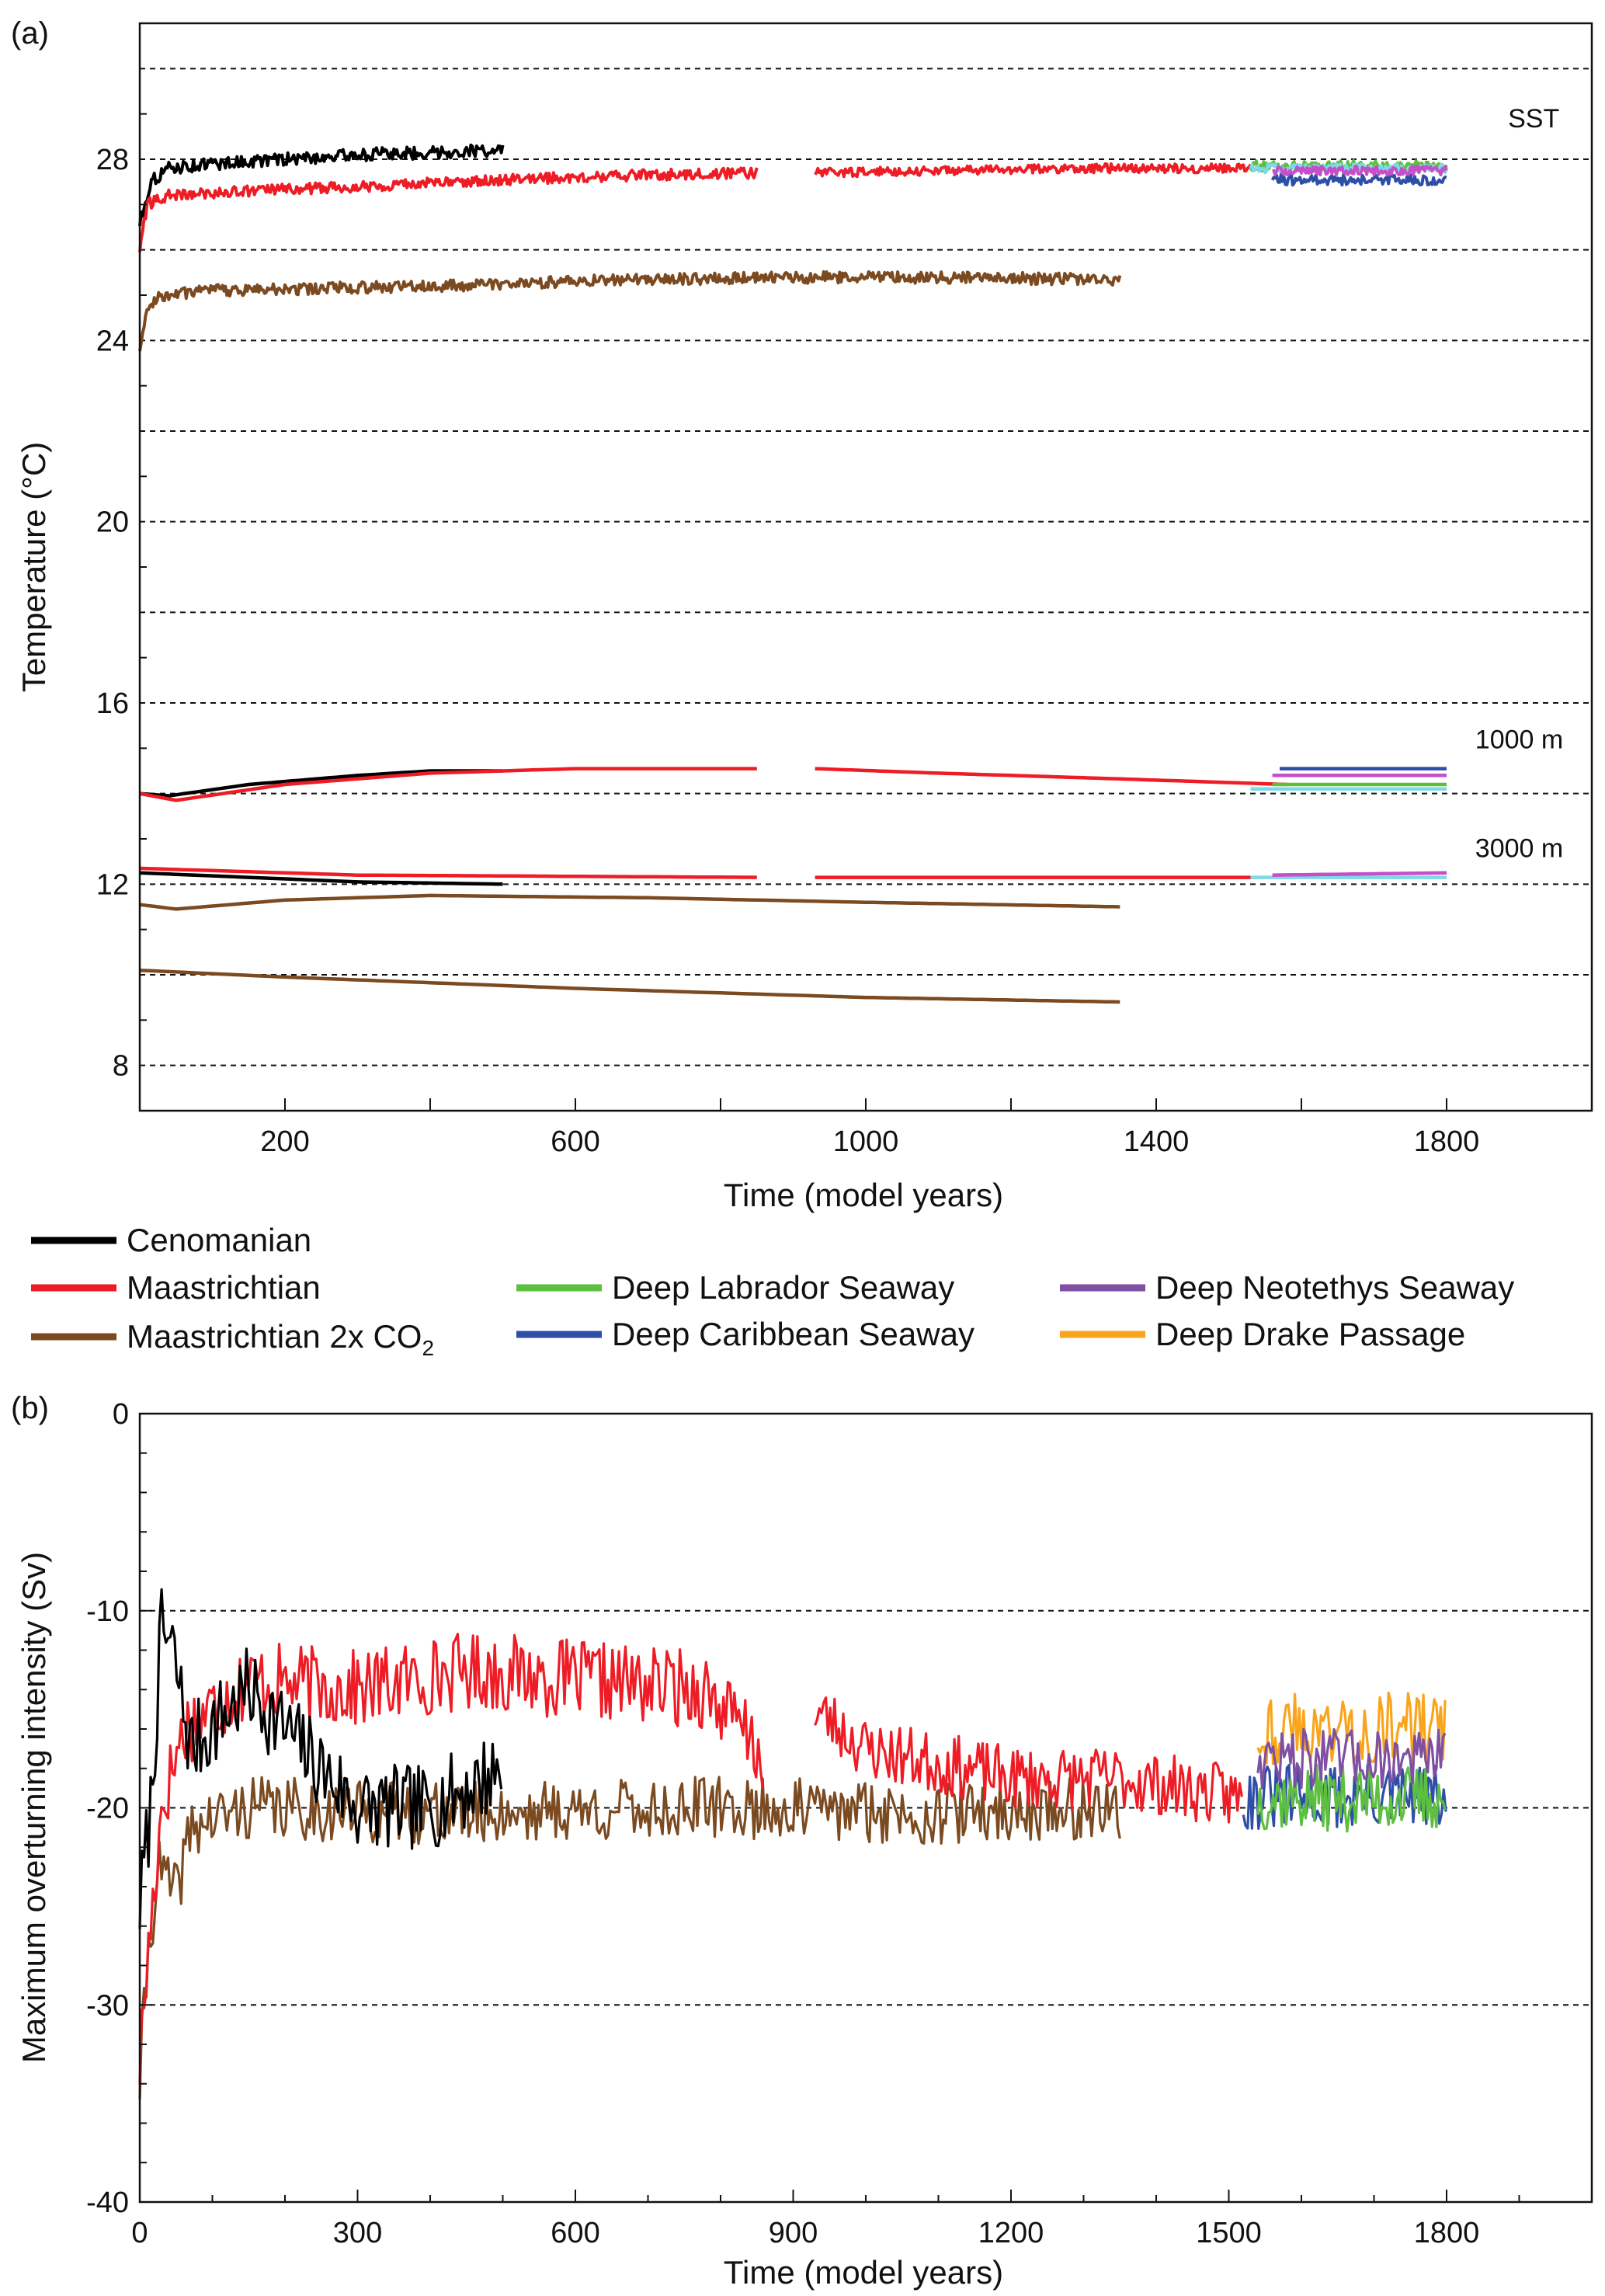 This screenshot has height=2296, width=1605. What do you see at coordinates (1519, 484) in the screenshot?
I see `panel-a-annotations: SST 1000 m 3000 m` at bounding box center [1519, 484].